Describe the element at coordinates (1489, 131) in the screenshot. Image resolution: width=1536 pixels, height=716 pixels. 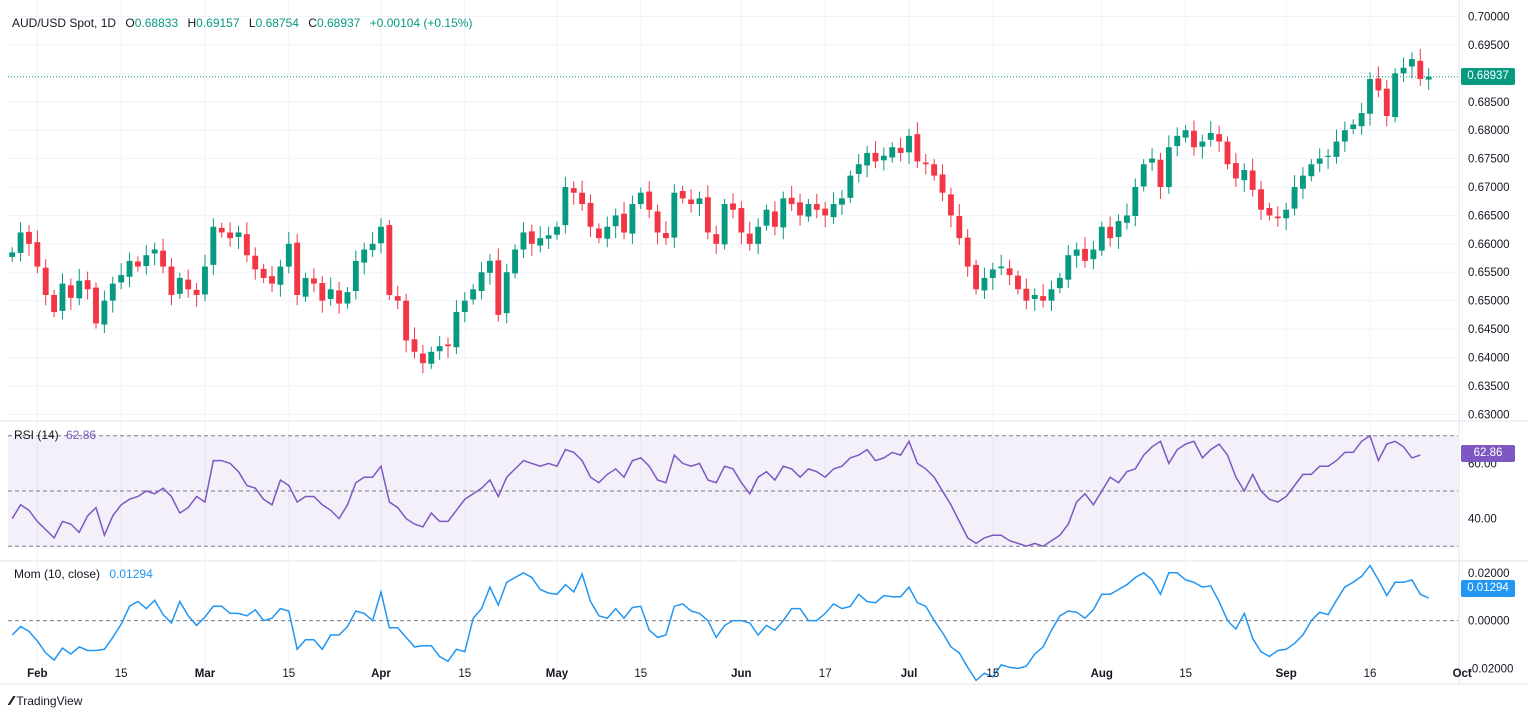
I see `price-tick-label-4: 0.68000` at that location.